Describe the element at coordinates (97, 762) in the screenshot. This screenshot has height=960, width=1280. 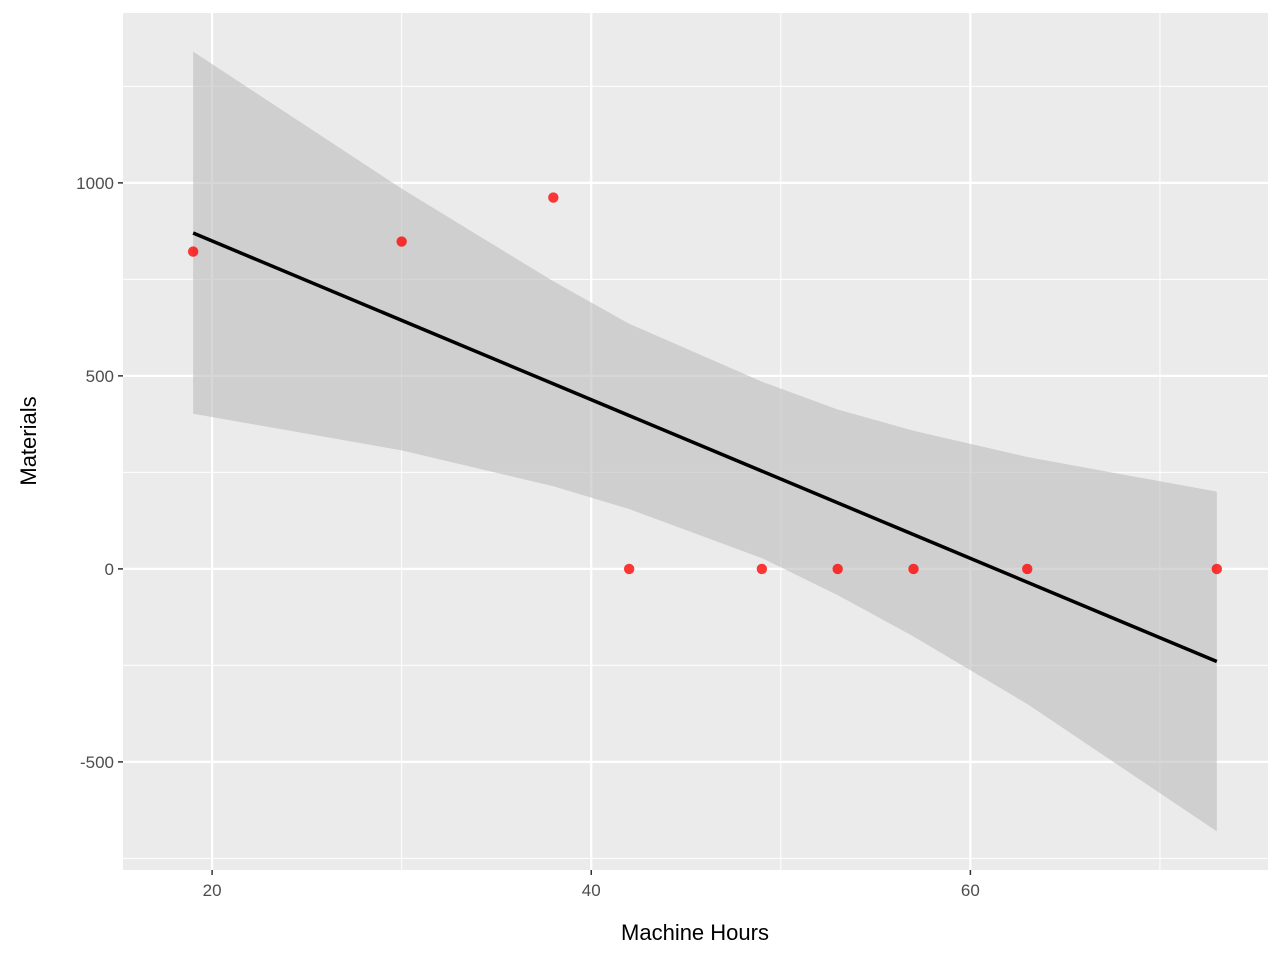
I see `y-tick-label: -500` at that location.